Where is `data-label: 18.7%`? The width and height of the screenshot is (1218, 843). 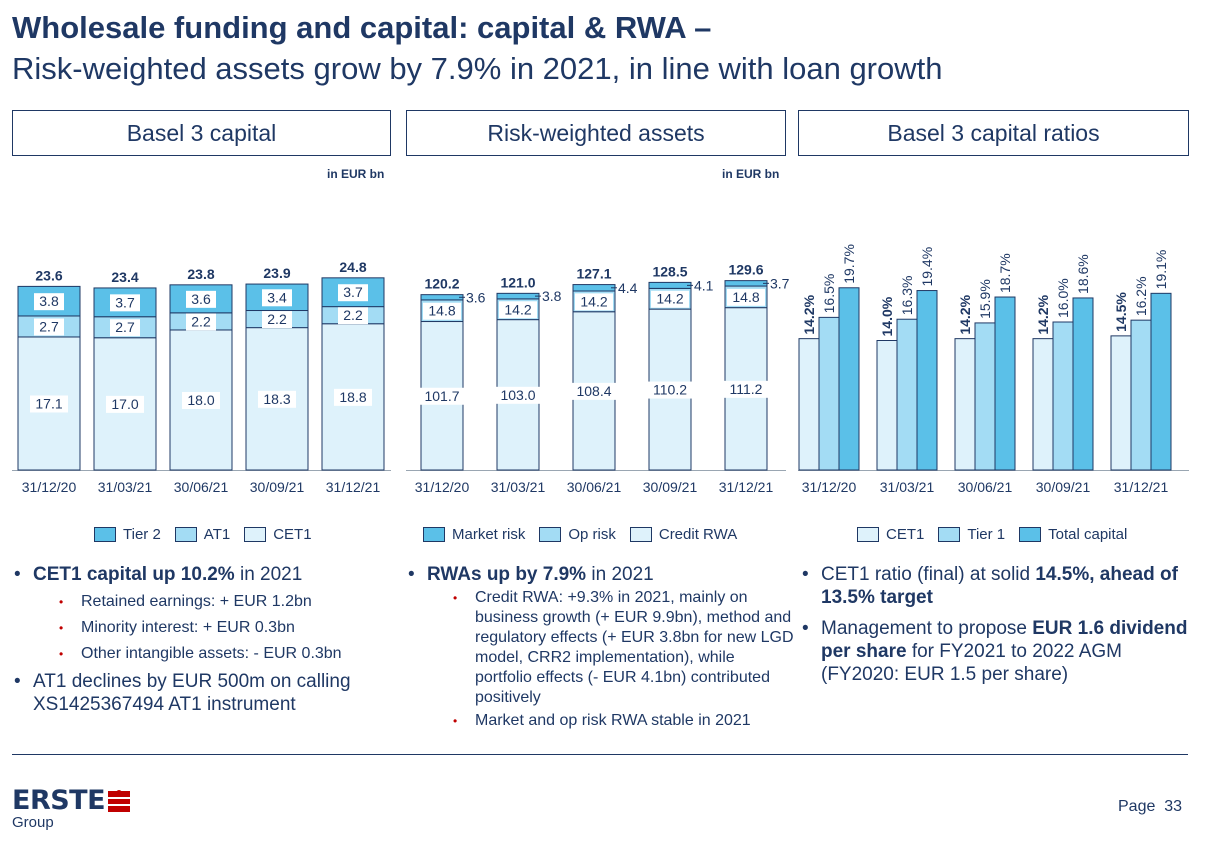 data-label: 18.7% is located at coordinates (1005, 273).